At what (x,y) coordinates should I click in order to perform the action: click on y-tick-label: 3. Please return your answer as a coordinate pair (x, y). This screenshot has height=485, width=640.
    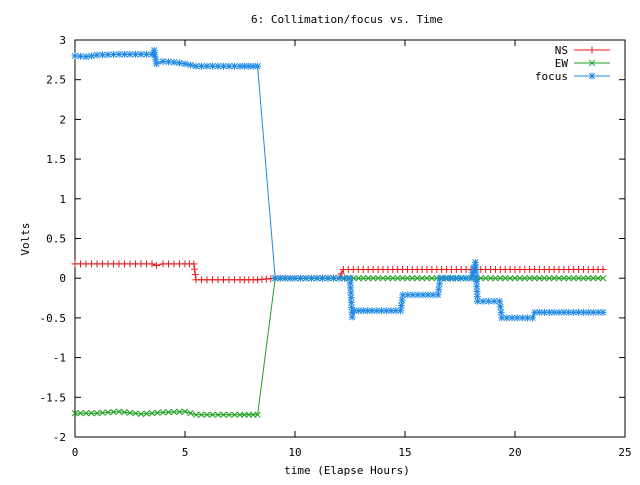
    Looking at the image, I should click on (62, 40).